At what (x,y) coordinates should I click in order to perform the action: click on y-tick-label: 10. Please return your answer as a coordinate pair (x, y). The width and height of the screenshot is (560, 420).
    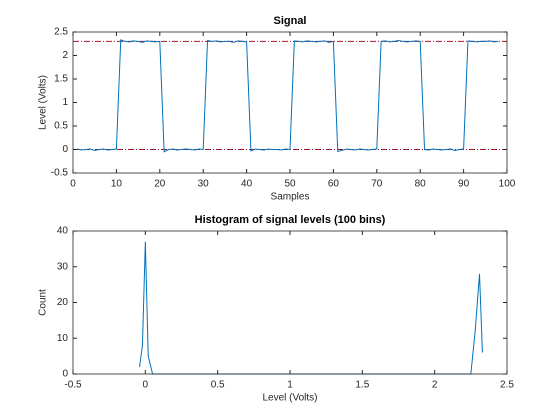
    Looking at the image, I should click on (63, 338).